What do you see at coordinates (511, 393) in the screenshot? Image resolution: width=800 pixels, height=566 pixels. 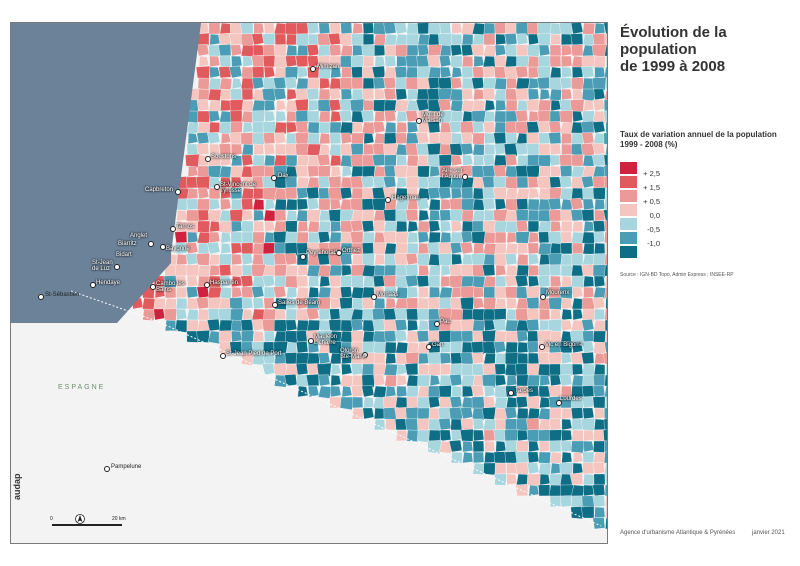 I see `town-dot-tarbes` at bounding box center [511, 393].